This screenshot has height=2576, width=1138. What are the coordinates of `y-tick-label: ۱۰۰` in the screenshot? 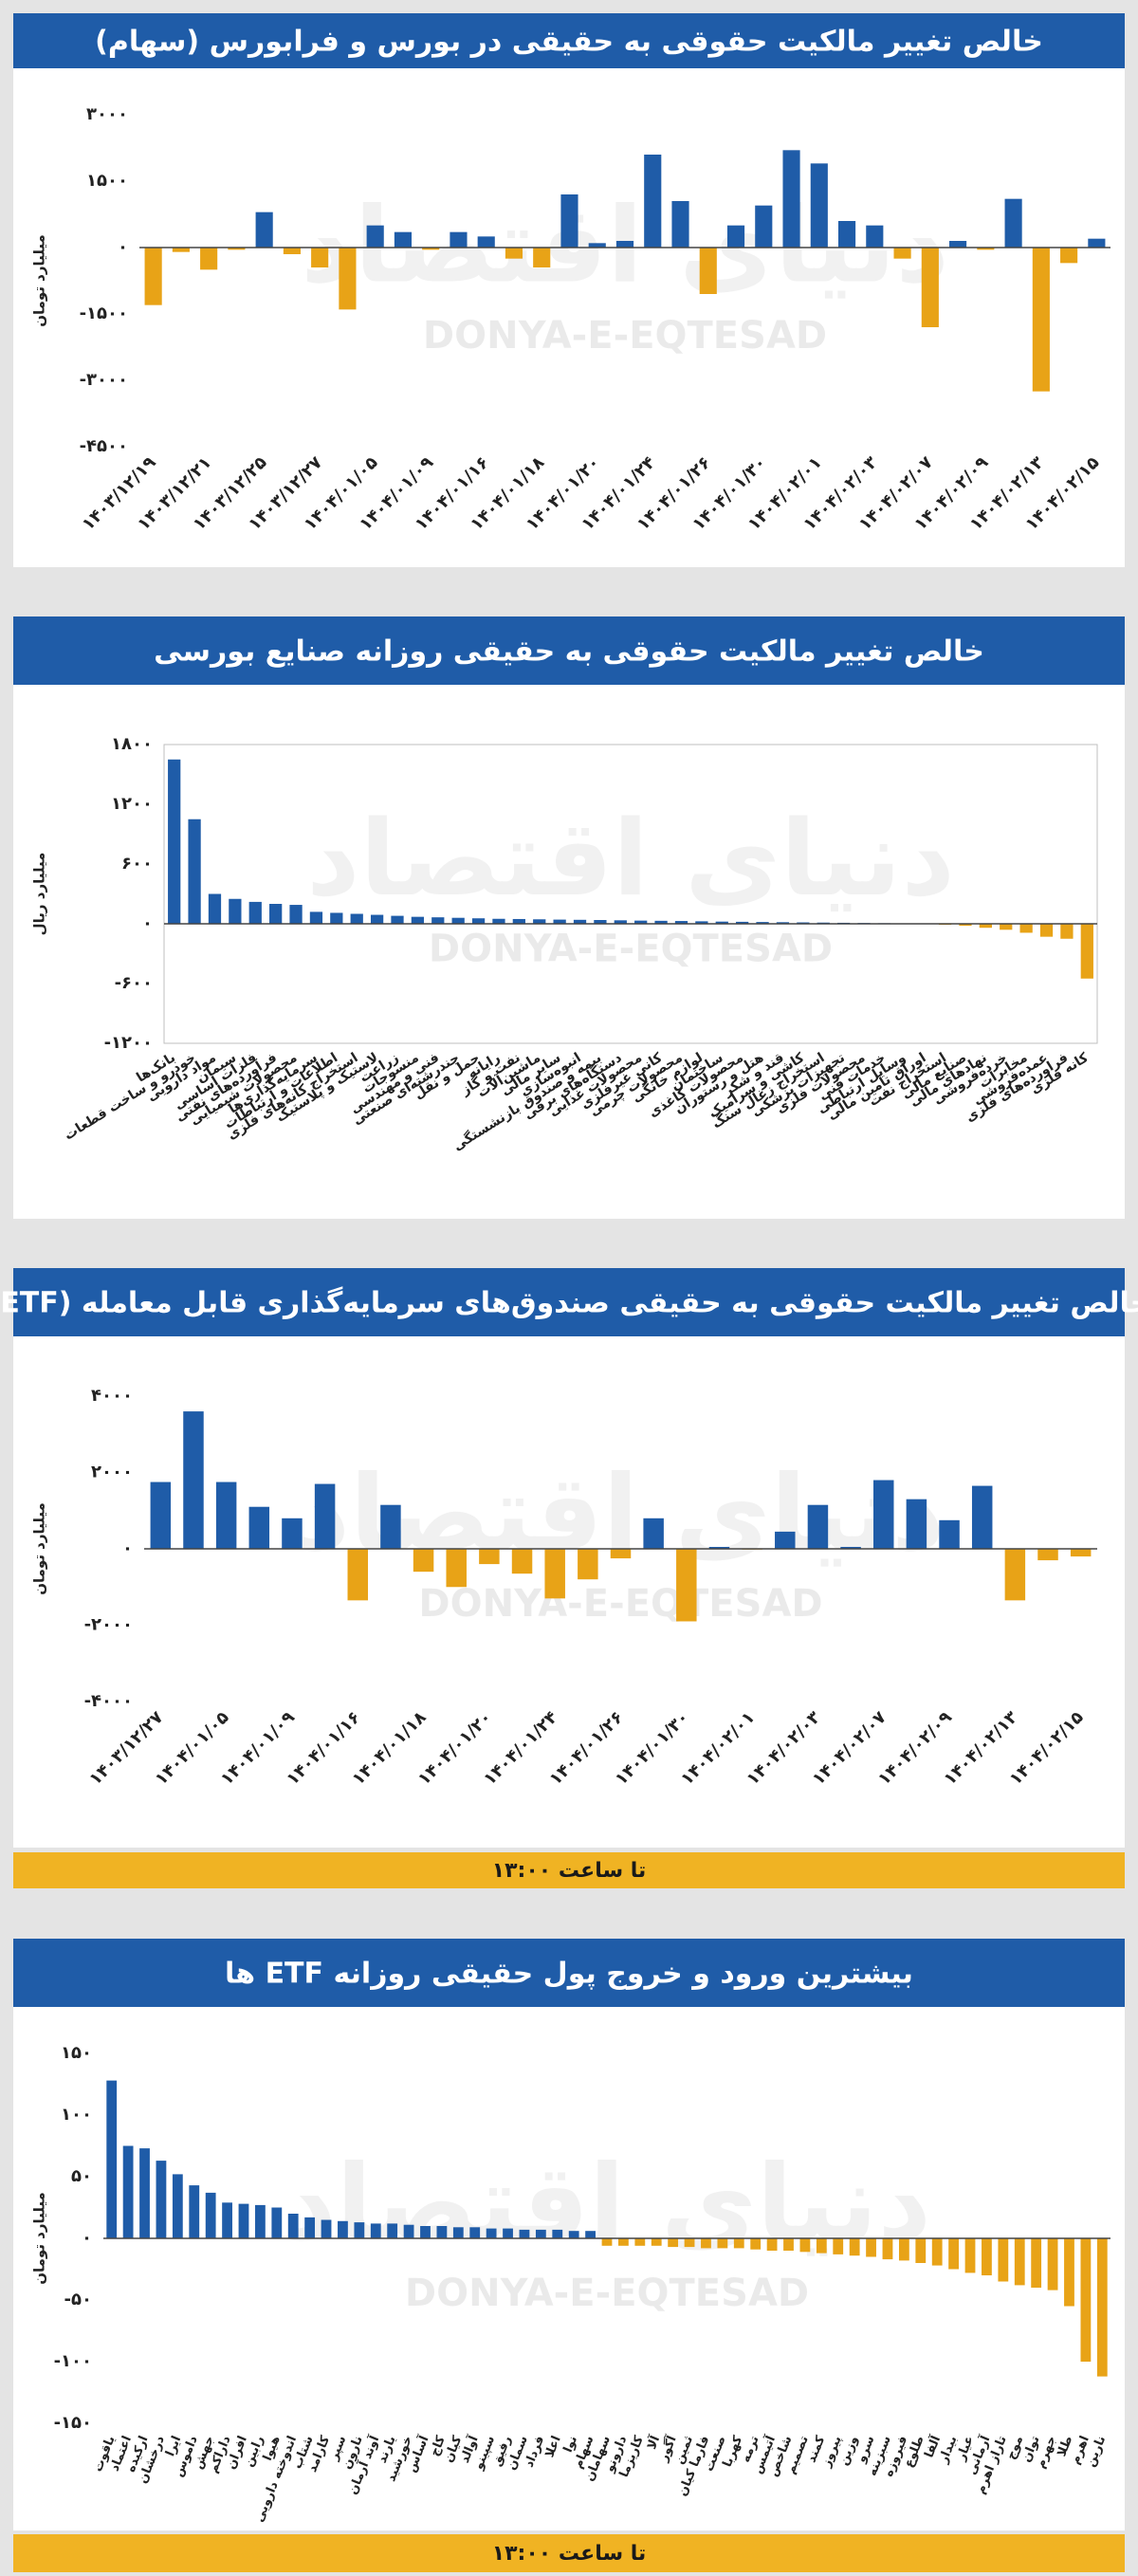 It's located at (76, 2115).